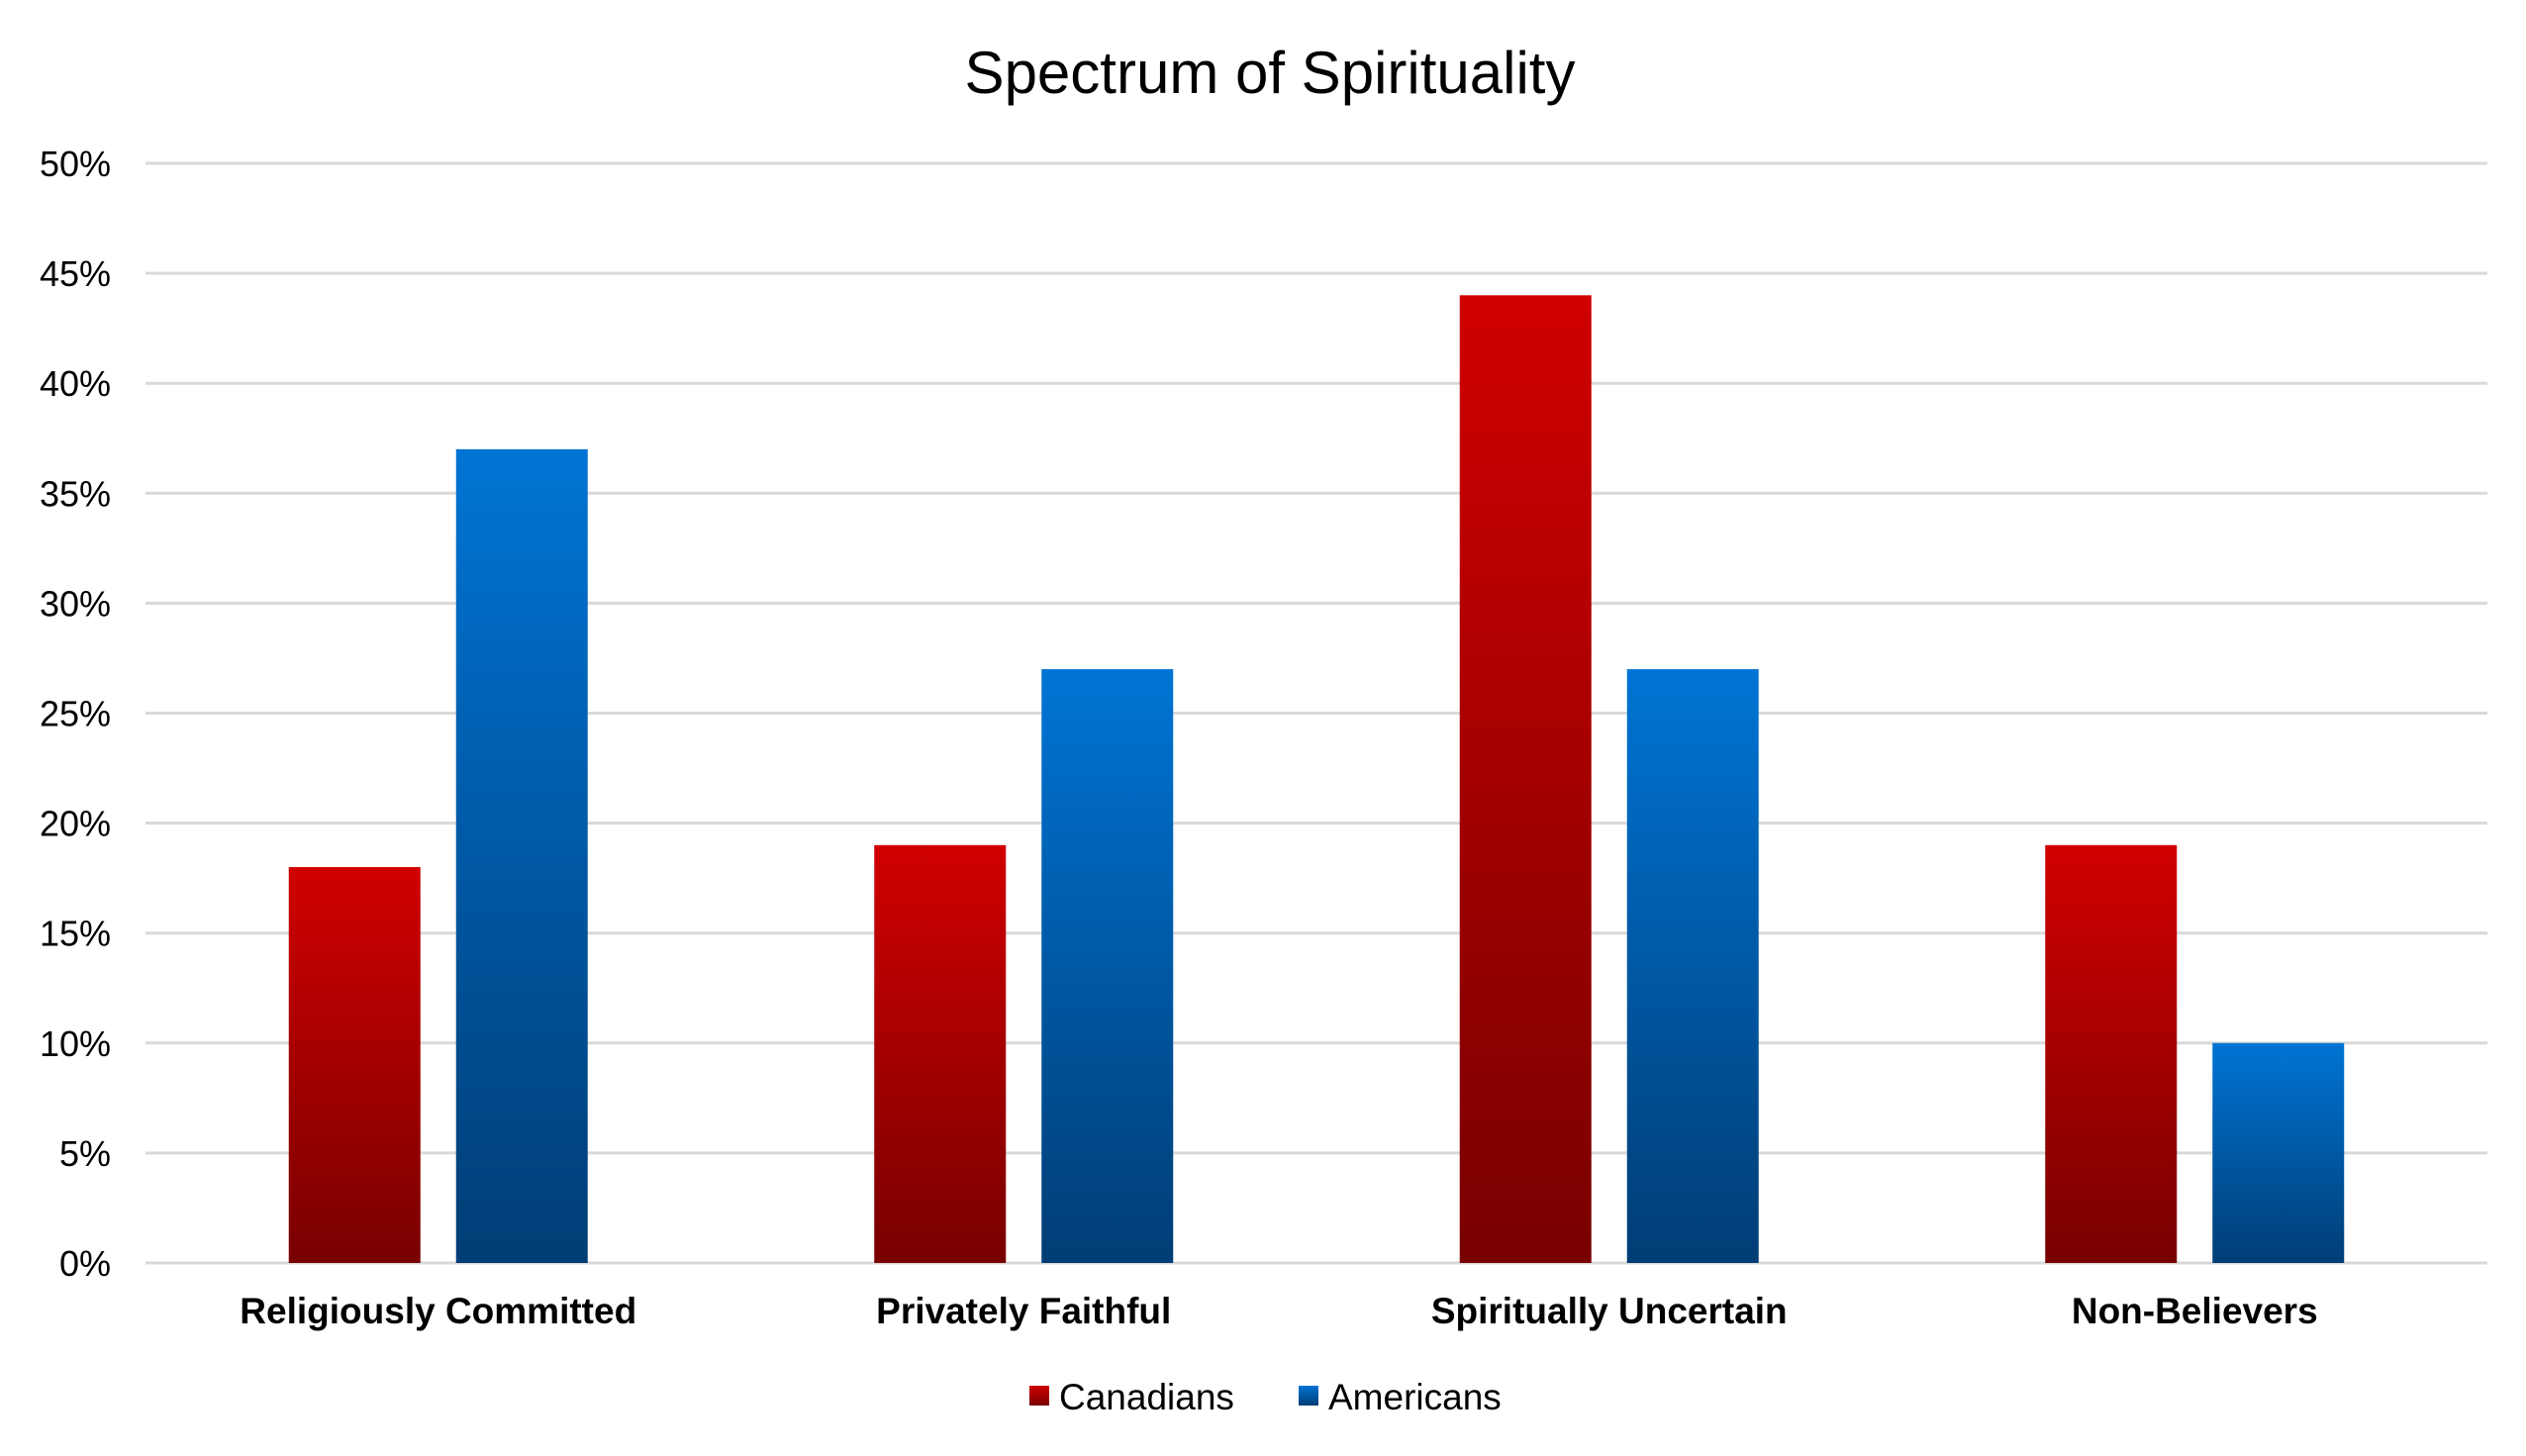 Image resolution: width=2526 pixels, height=1456 pixels. I want to click on y-tick-label: 50%, so click(75, 164).